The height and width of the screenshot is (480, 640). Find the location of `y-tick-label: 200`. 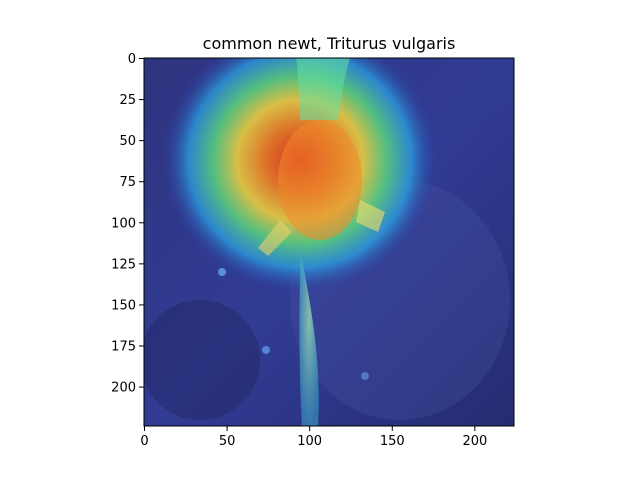

y-tick-label: 200 is located at coordinates (123, 388).